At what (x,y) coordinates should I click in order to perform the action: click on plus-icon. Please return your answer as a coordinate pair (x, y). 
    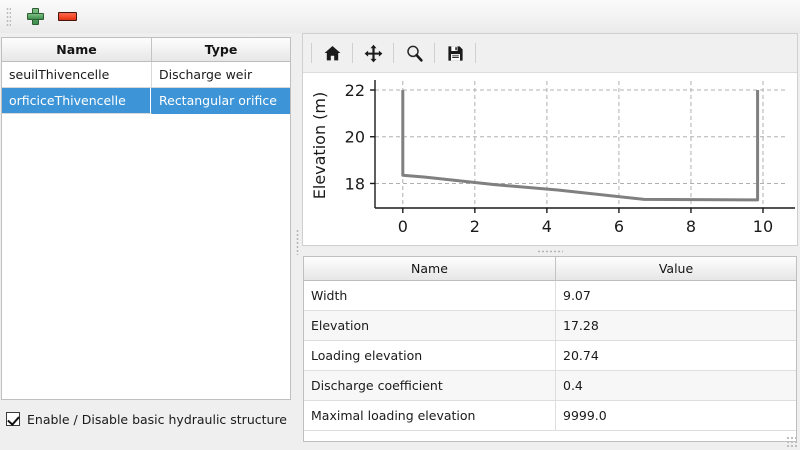
    Looking at the image, I should click on (35, 16).